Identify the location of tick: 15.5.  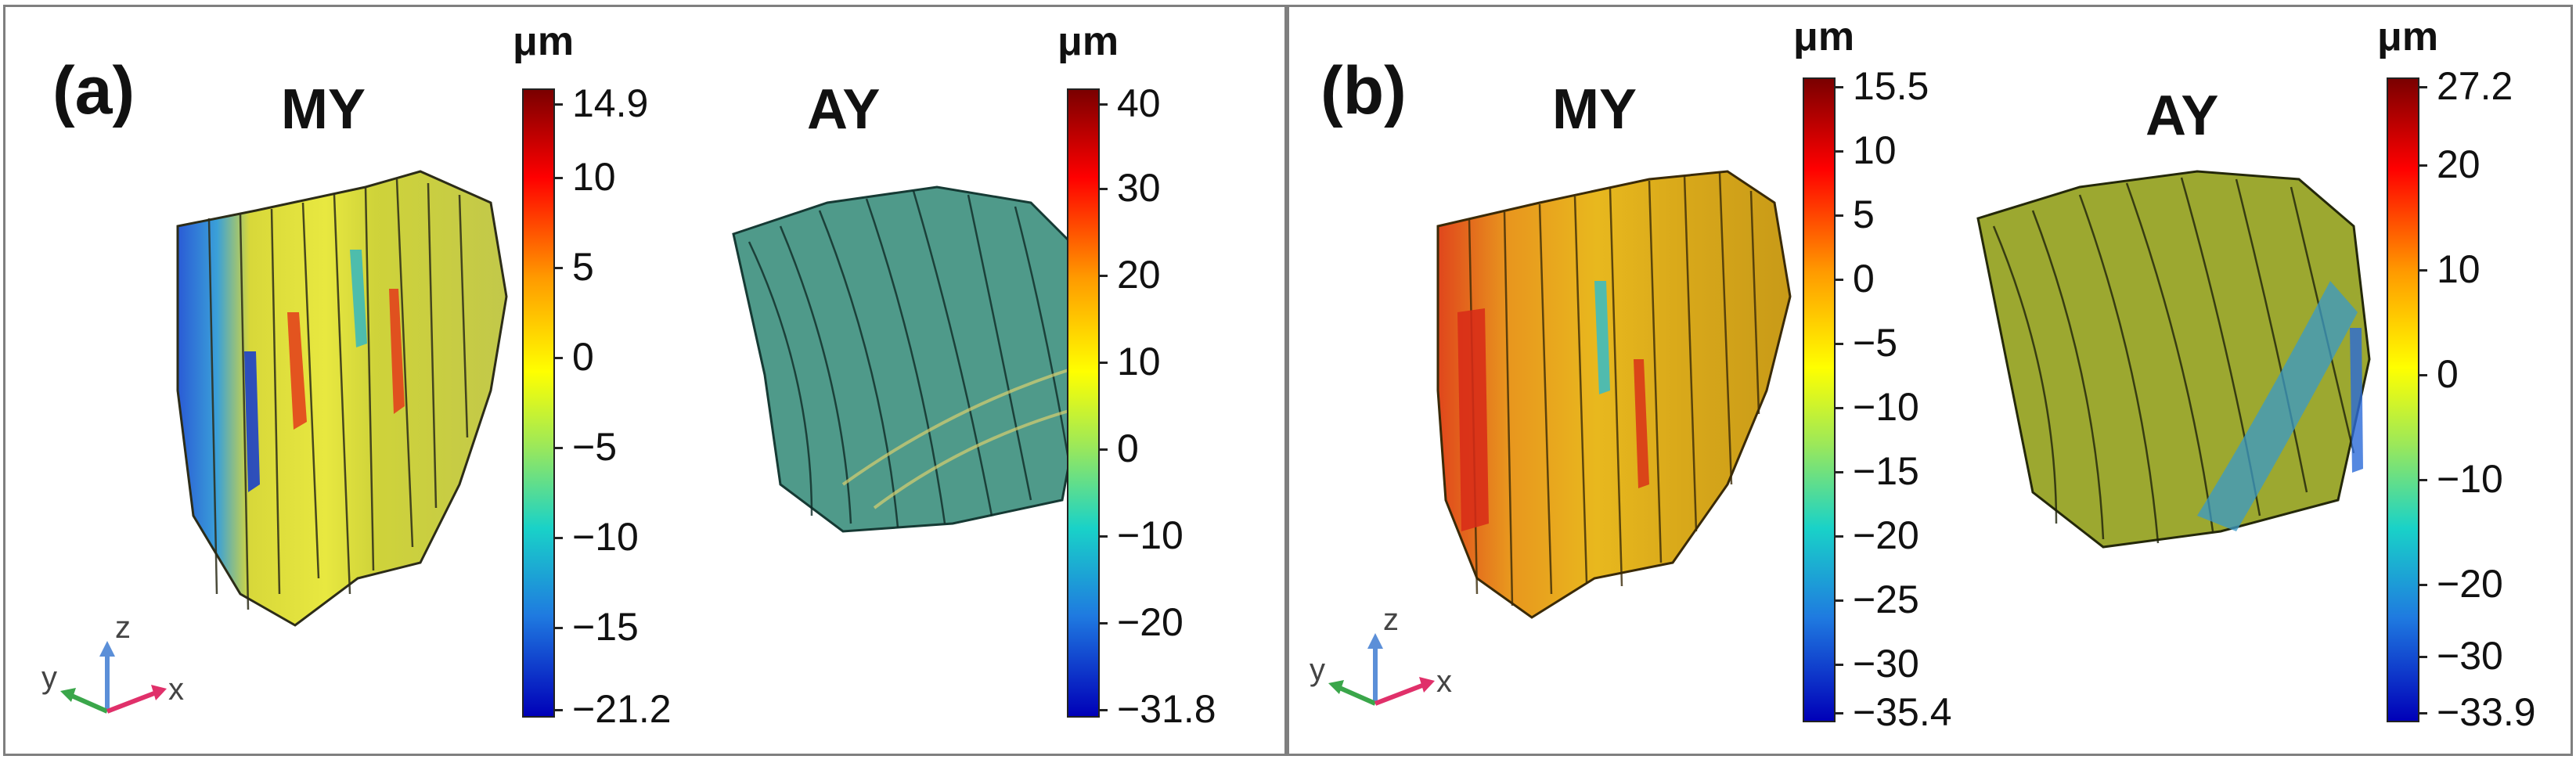
(1882, 86).